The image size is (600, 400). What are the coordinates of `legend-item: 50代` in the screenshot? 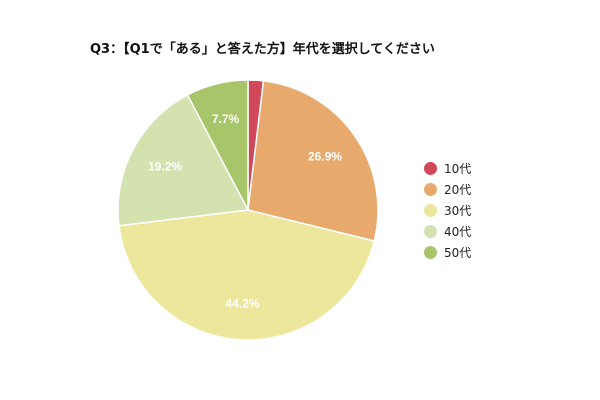 It's located at (447, 252).